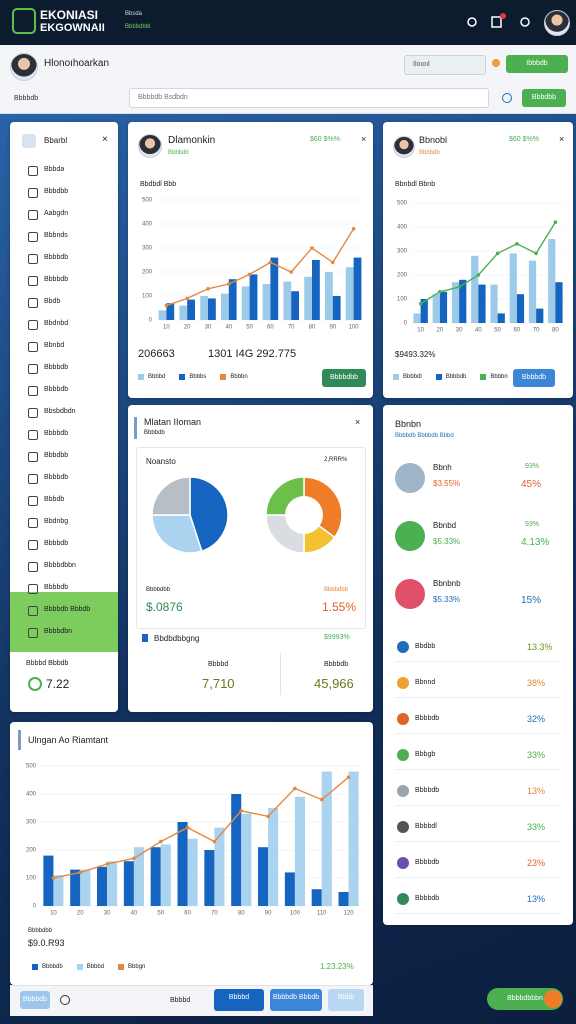  Describe the element at coordinates (178, 153) in the screenshot. I see `card-sub: Bbbbdb` at that location.